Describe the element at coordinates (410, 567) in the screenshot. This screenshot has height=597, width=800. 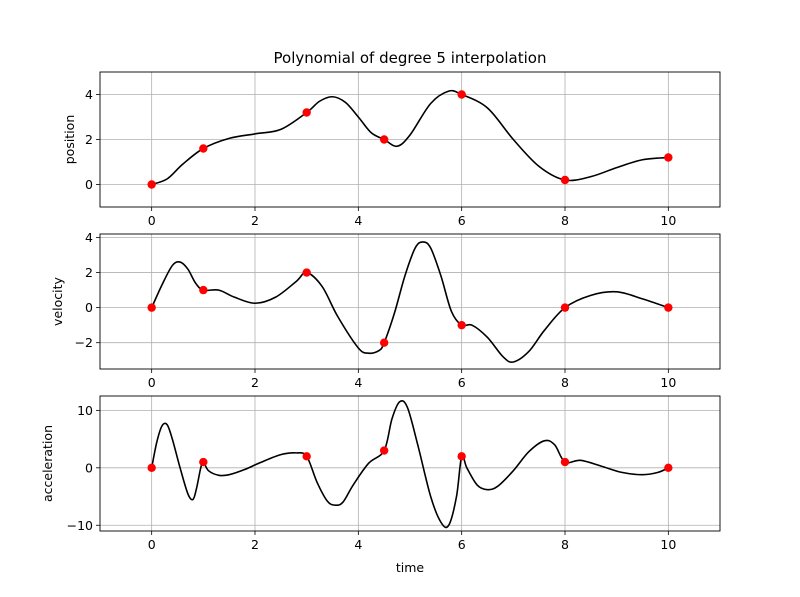
I see `x-axis-label: time` at that location.